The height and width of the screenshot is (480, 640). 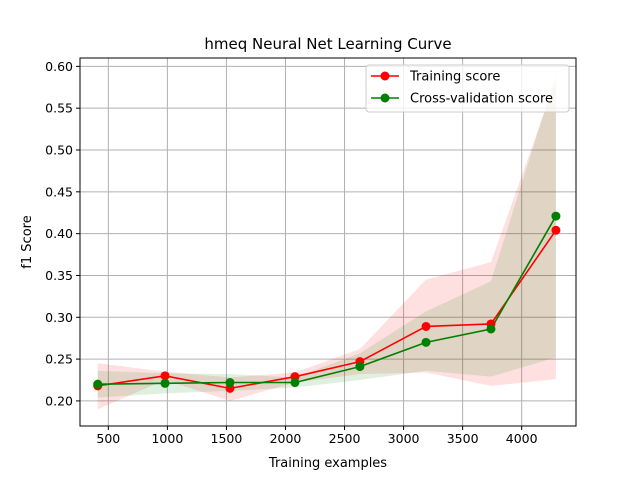 I want to click on legend-box, so click(x=467, y=88).